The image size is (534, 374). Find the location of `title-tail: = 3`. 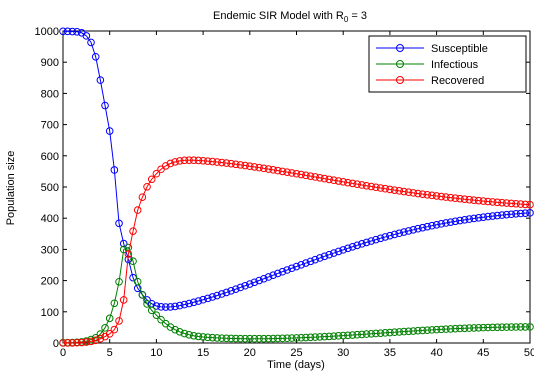

title-tail: = 3 is located at coordinates (357, 16).